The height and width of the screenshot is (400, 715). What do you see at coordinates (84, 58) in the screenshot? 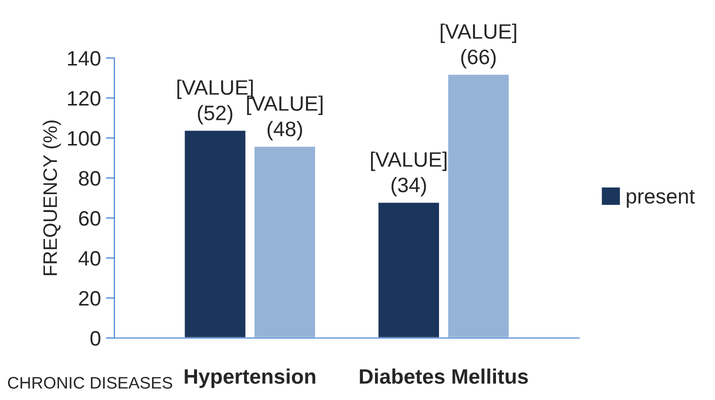
I see `y-tick-label: 140` at bounding box center [84, 58].